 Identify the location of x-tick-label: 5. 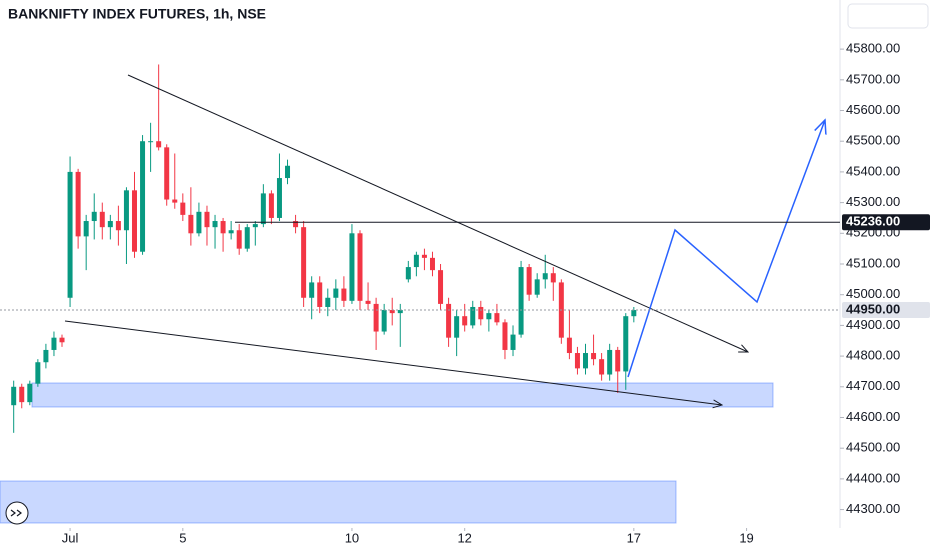
(182, 537).